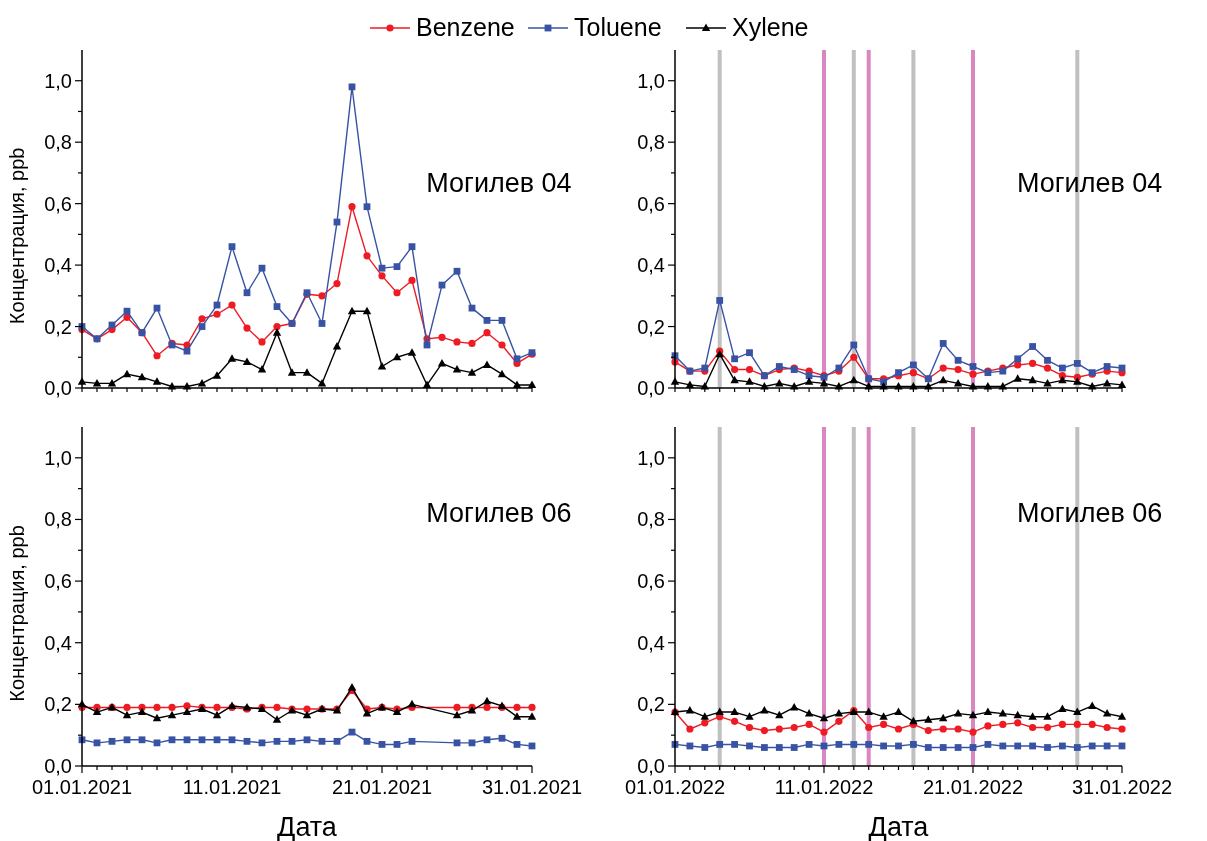 This screenshot has height=841, width=1207. I want to click on x-tick-label: 21.01.2021, so click(382, 787).